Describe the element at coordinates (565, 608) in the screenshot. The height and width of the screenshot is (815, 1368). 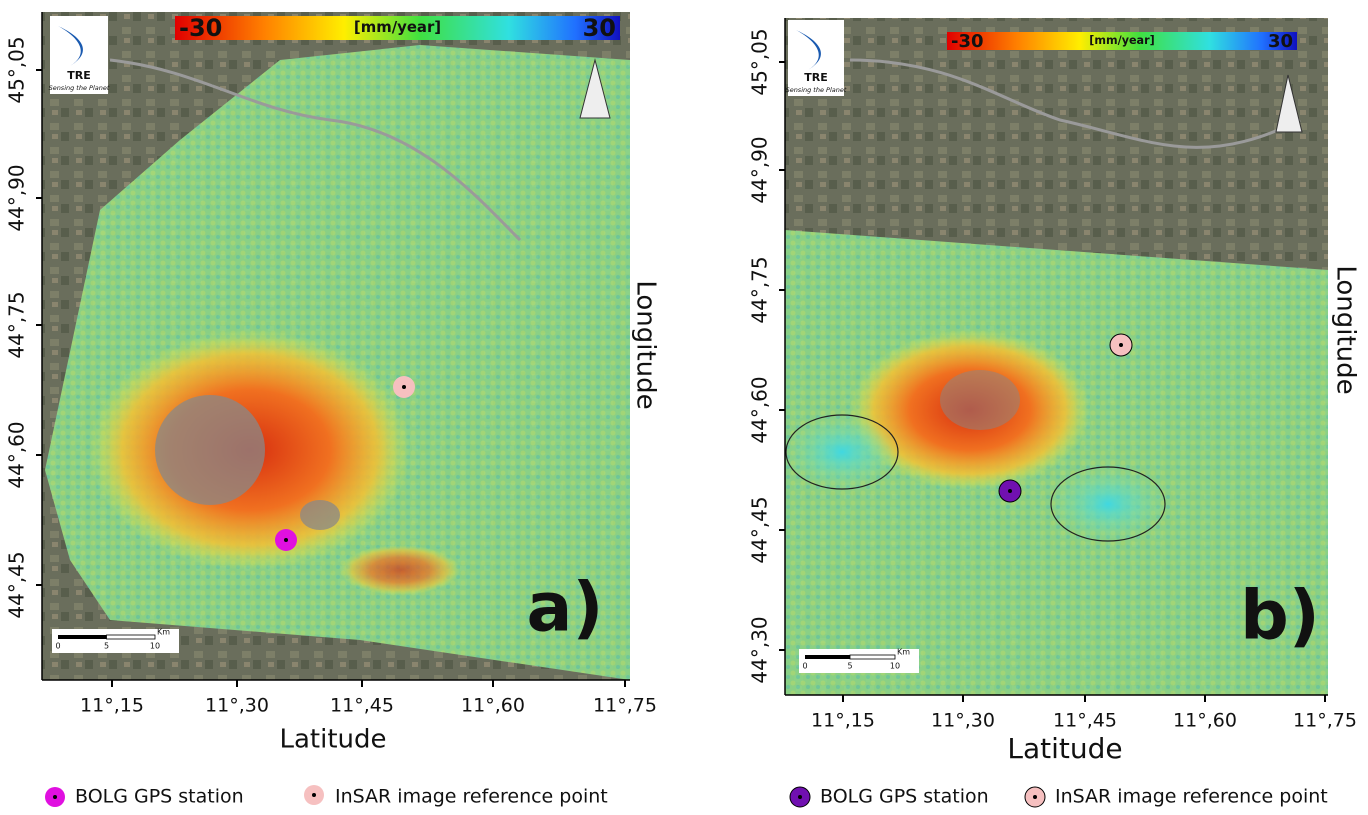
I see `panel-label: a)` at that location.